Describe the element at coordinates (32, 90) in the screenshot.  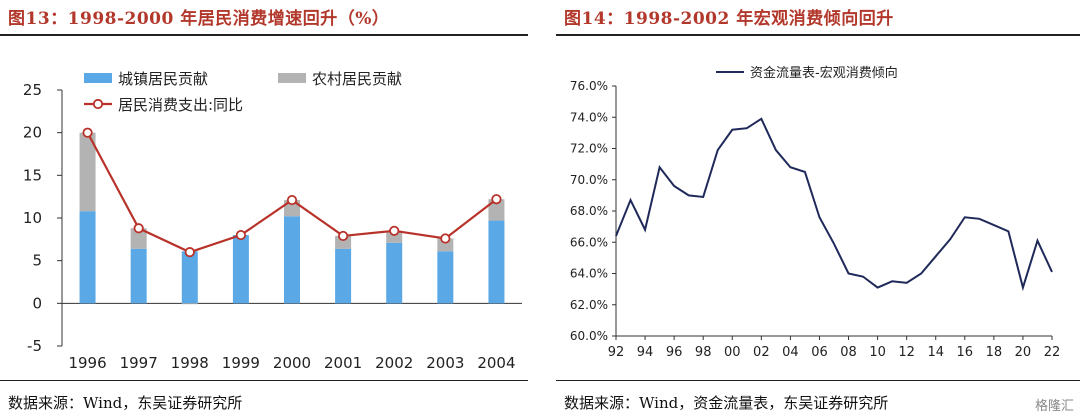
I see `y-tick-label: 25` at that location.